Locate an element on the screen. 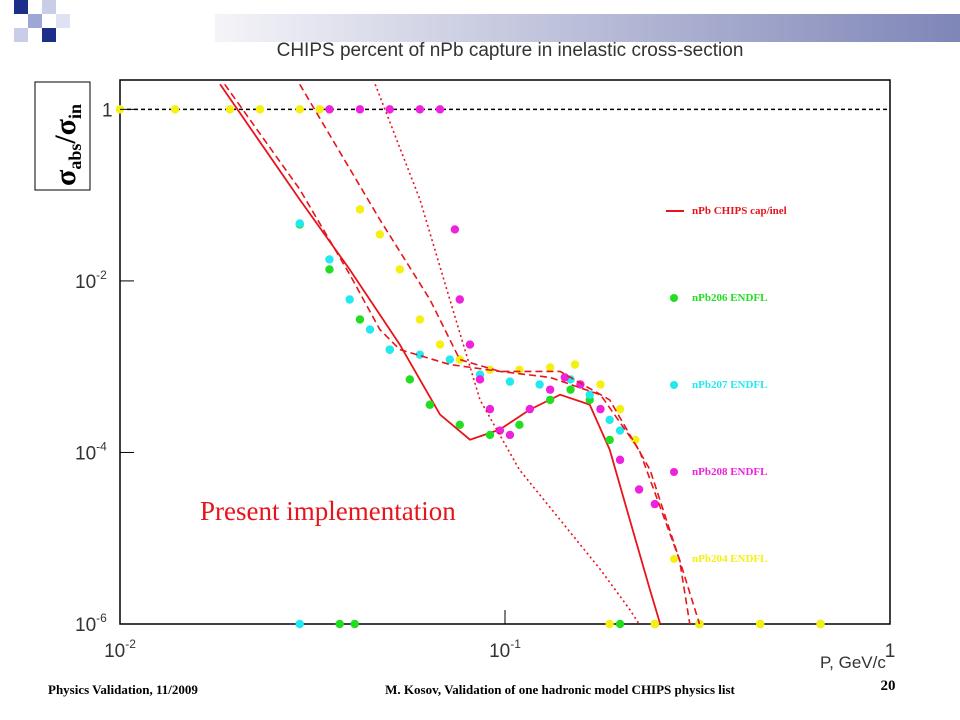 The width and height of the screenshot is (960, 720). tick-label: 10⁻⁴ is located at coordinates (91, 451).